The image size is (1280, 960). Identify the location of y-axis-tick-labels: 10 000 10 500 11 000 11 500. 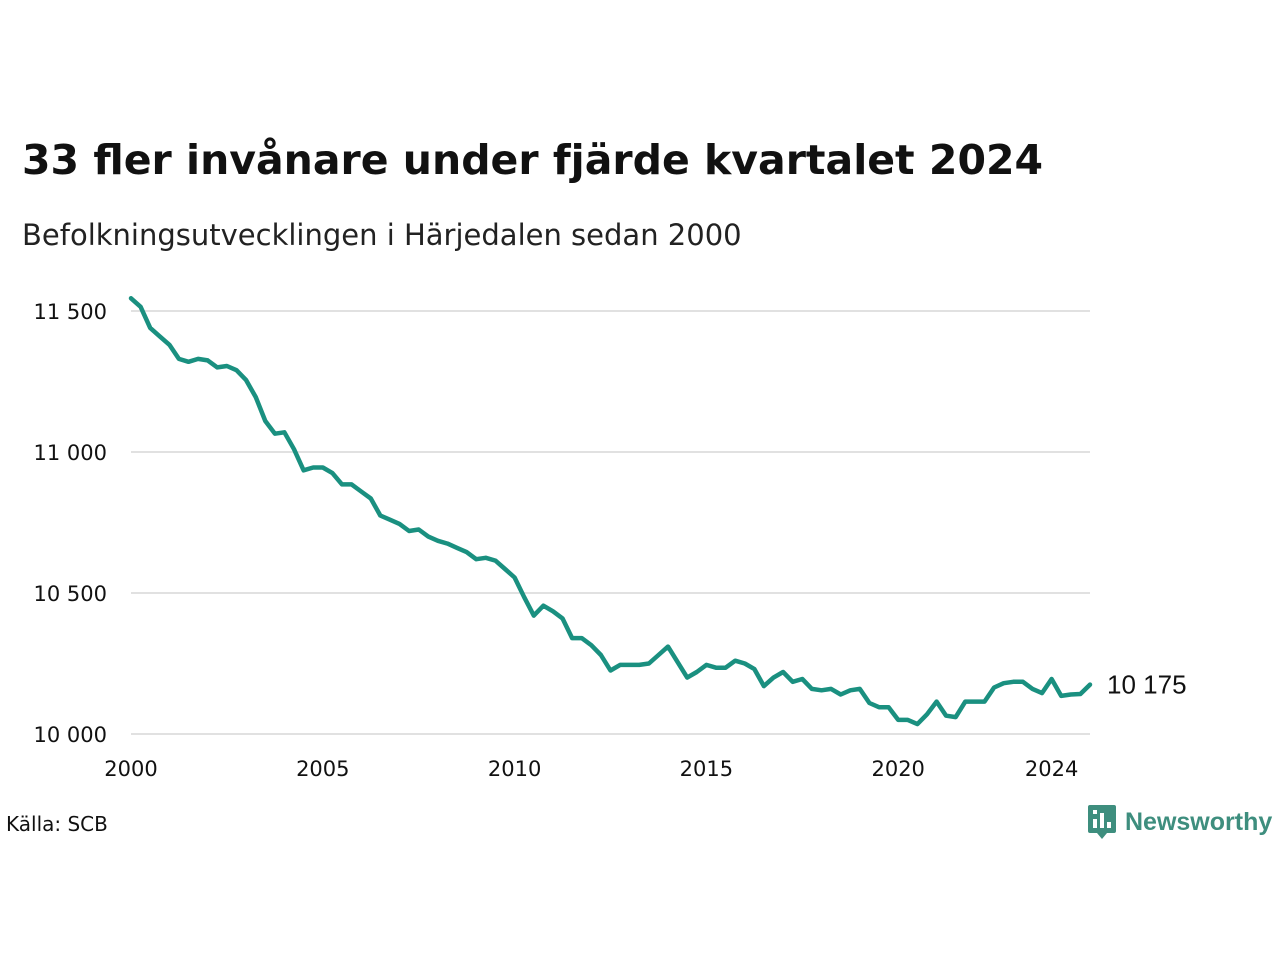
(70, 523).